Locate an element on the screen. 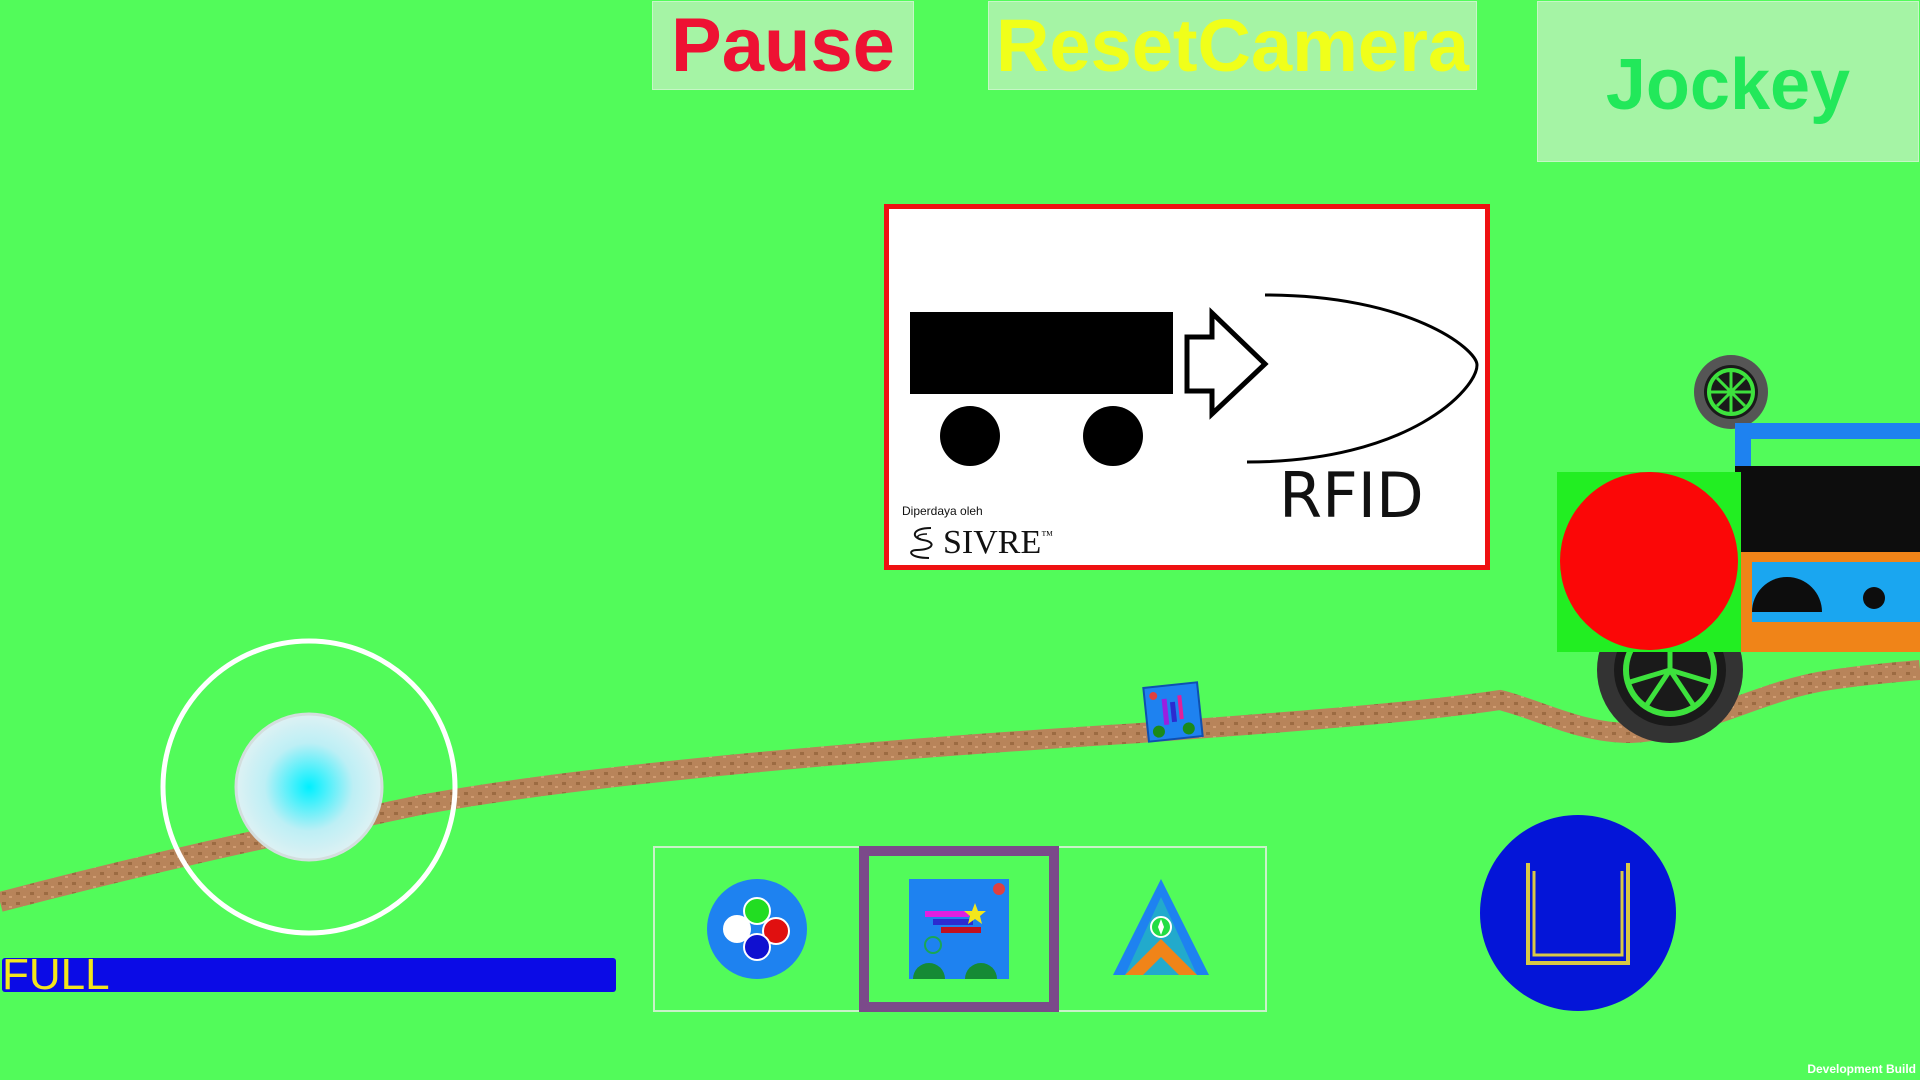  jockey-button-label: Jockey is located at coordinates (1728, 84).